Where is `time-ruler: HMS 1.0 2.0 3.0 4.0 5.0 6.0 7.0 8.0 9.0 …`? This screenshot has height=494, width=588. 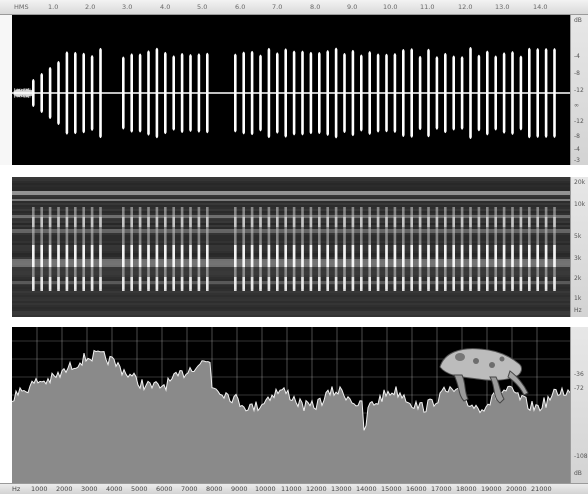 time-ruler: HMS 1.0 2.0 3.0 4.0 5.0 6.0 7.0 8.0 9.0 … is located at coordinates (294, 7).